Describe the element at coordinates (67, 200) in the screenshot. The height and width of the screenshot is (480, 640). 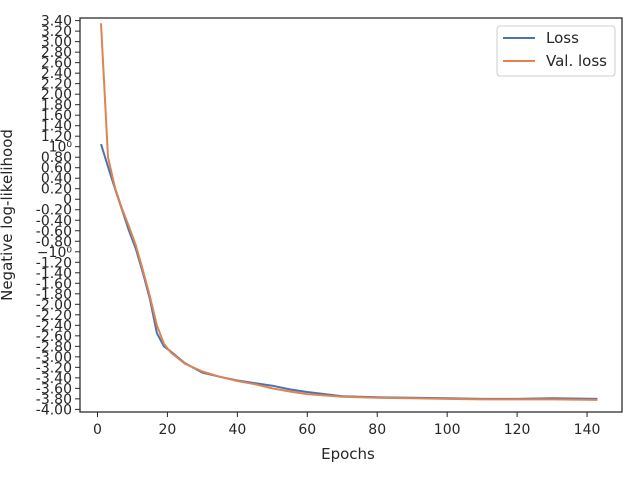
I see `y-tick-label: 0` at that location.